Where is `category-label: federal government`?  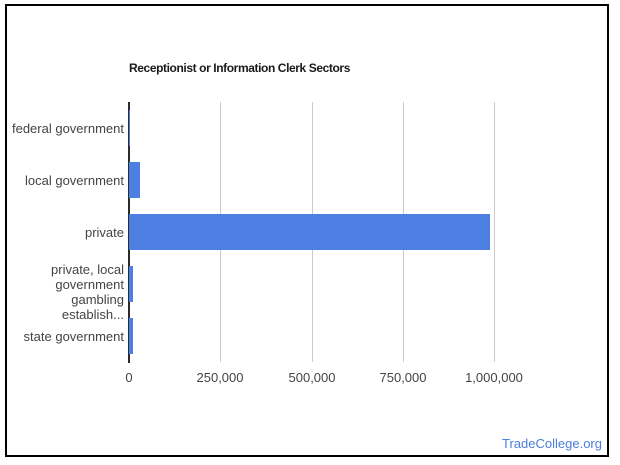
category-label: federal government is located at coordinates (66, 128).